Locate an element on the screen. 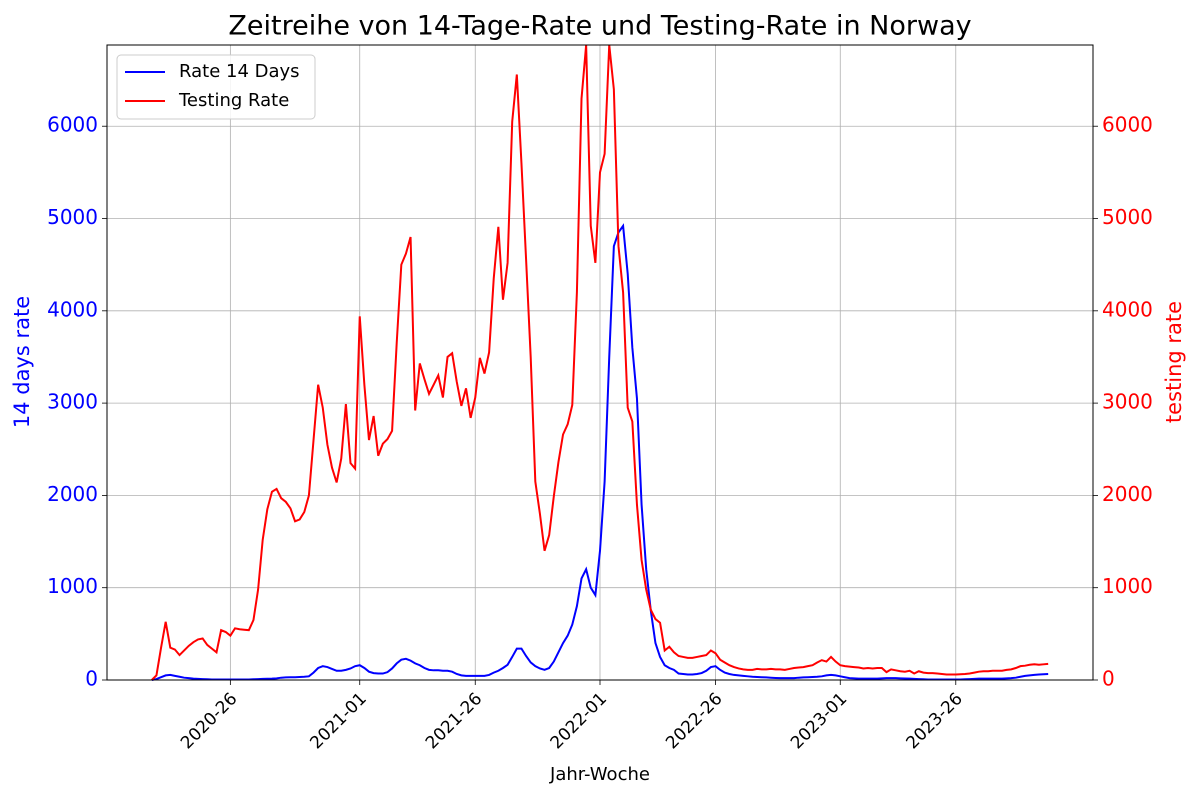 The height and width of the screenshot is (800, 1200). legend-label: Testing Rate is located at coordinates (233, 100).